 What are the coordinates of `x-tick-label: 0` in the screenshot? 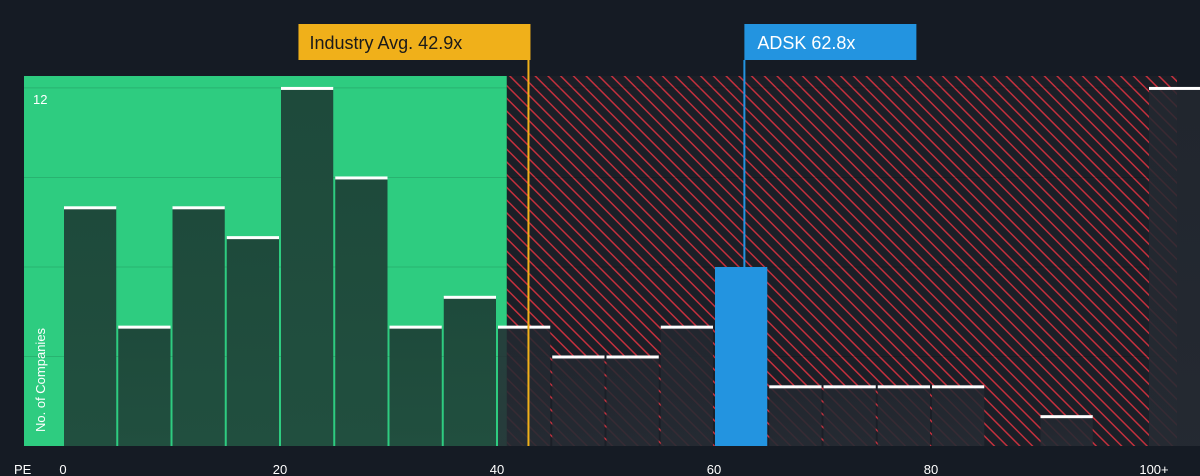 It's located at (62, 469).